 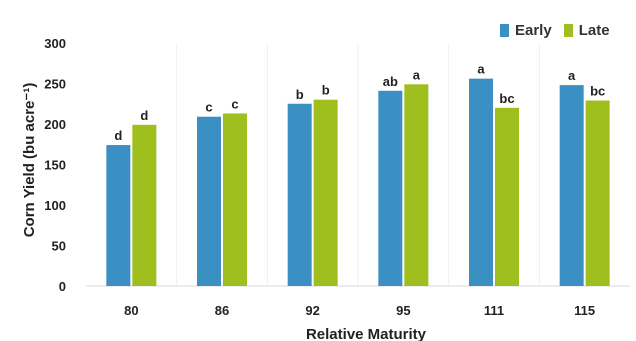 I want to click on x-tick-label: 111, so click(x=494, y=310).